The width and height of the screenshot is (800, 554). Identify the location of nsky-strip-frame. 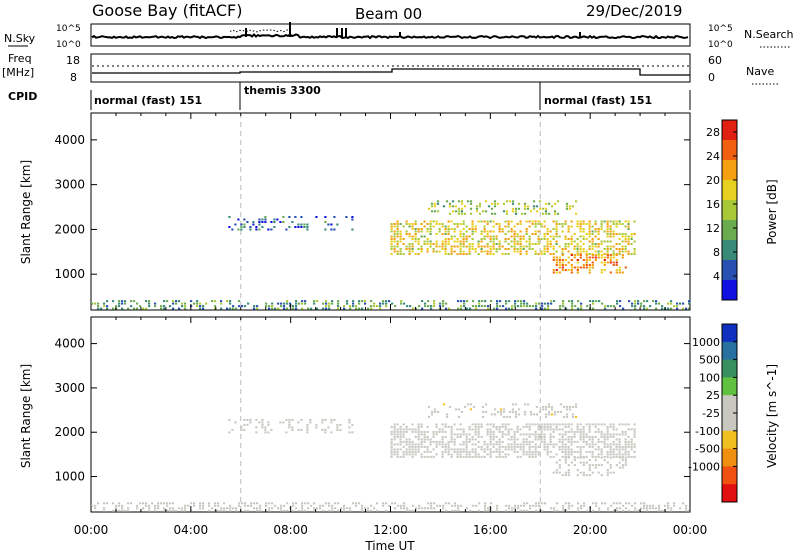
(390, 35).